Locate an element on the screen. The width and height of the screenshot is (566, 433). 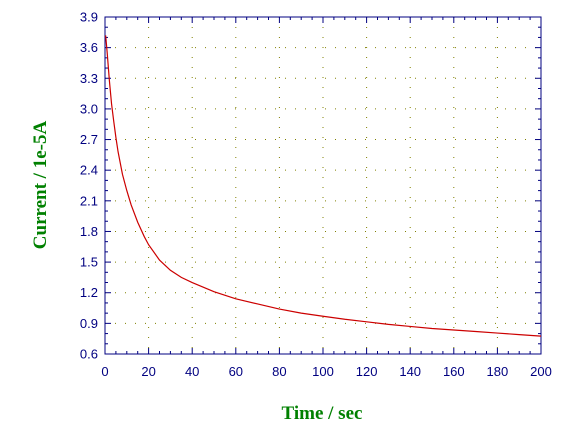
y-tick-label: 0.9 is located at coordinates (89, 323).